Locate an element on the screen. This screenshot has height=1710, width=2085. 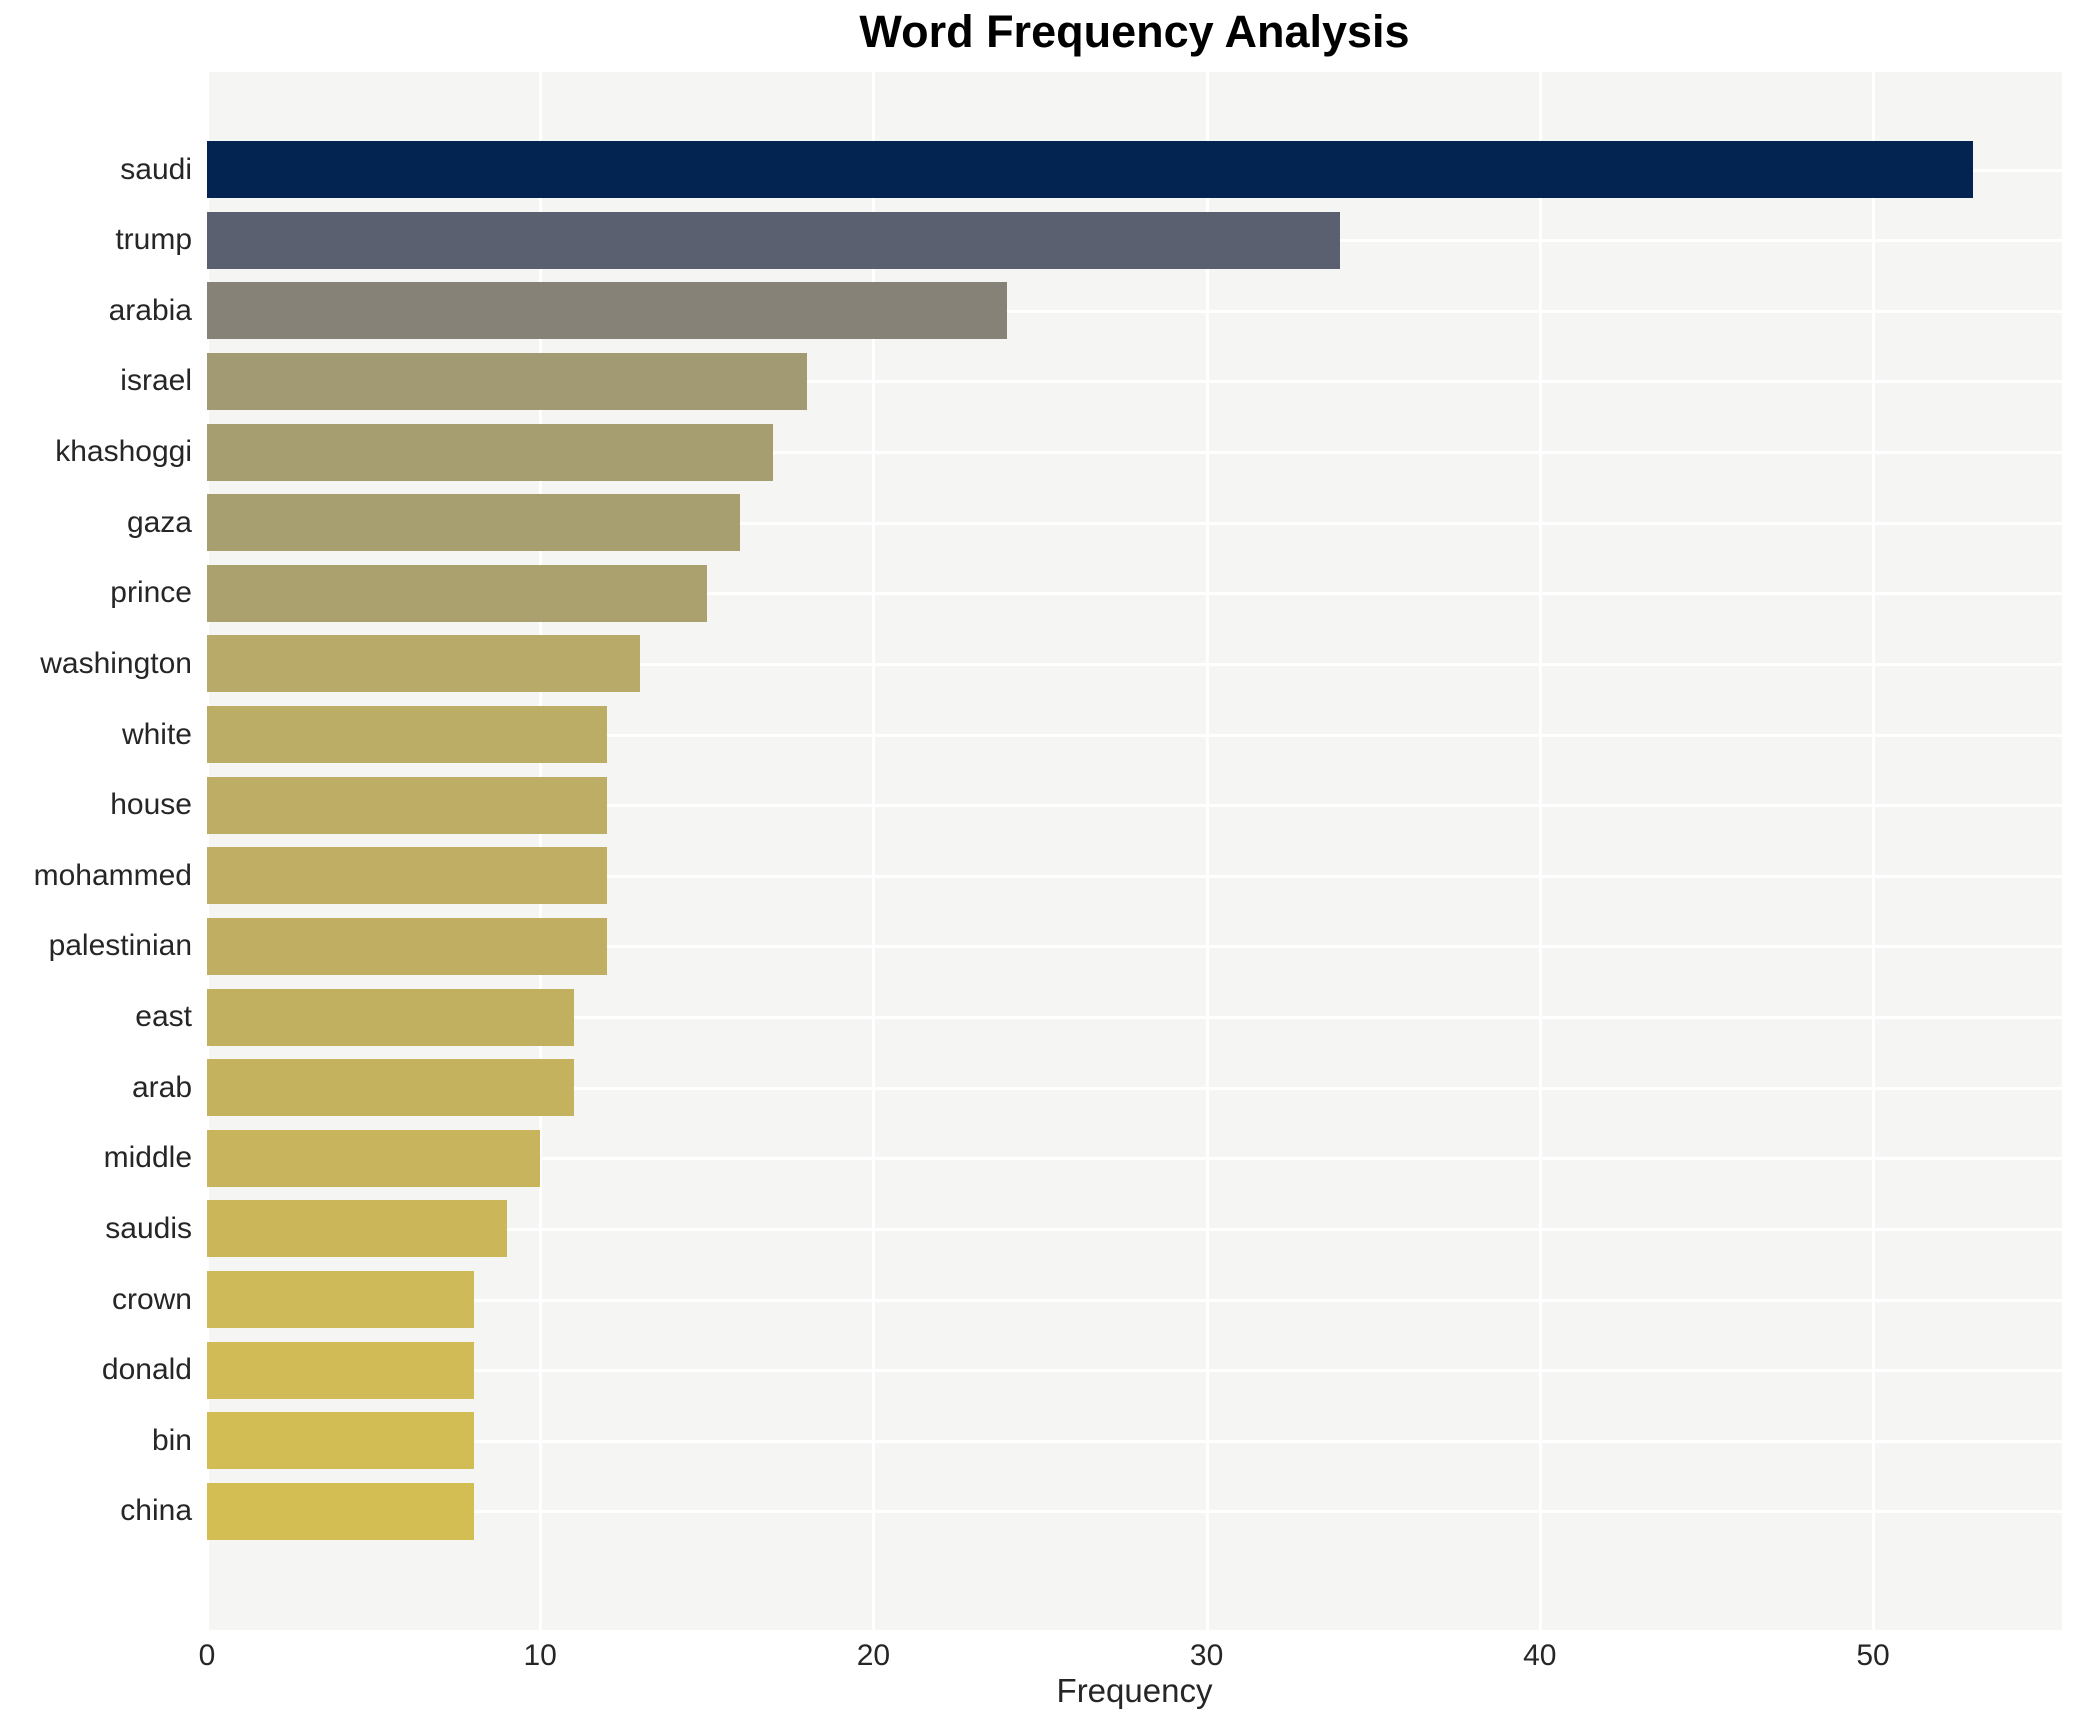
y-label-arabia: arabia is located at coordinates (150, 310).